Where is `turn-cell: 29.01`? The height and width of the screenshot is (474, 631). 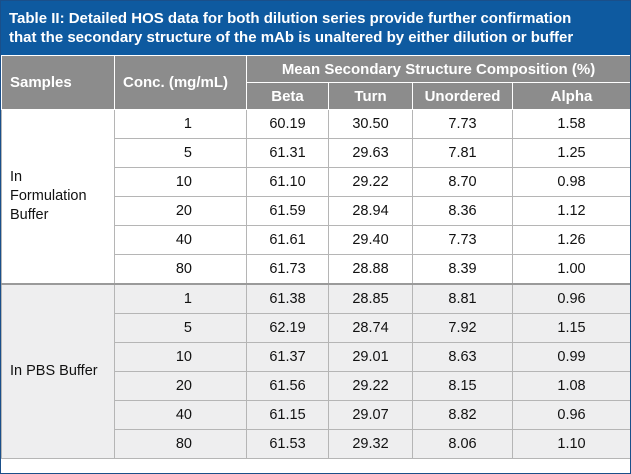
turn-cell: 29.01 is located at coordinates (370, 357).